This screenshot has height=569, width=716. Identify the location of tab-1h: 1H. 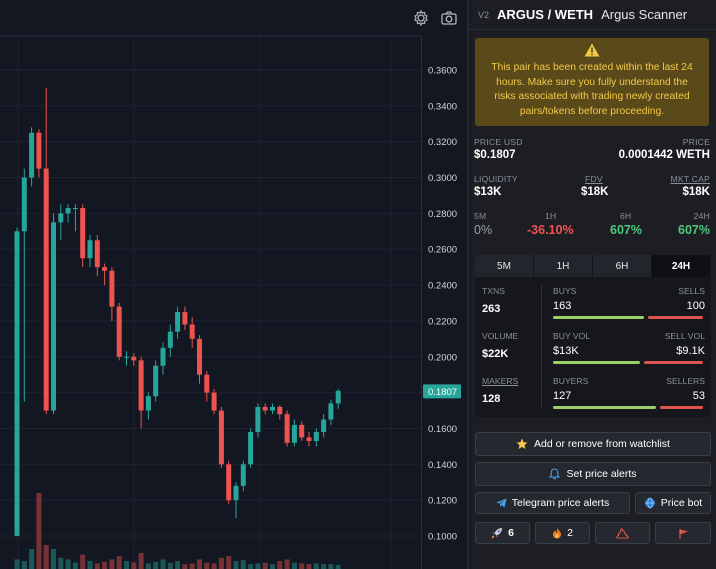
(563, 266).